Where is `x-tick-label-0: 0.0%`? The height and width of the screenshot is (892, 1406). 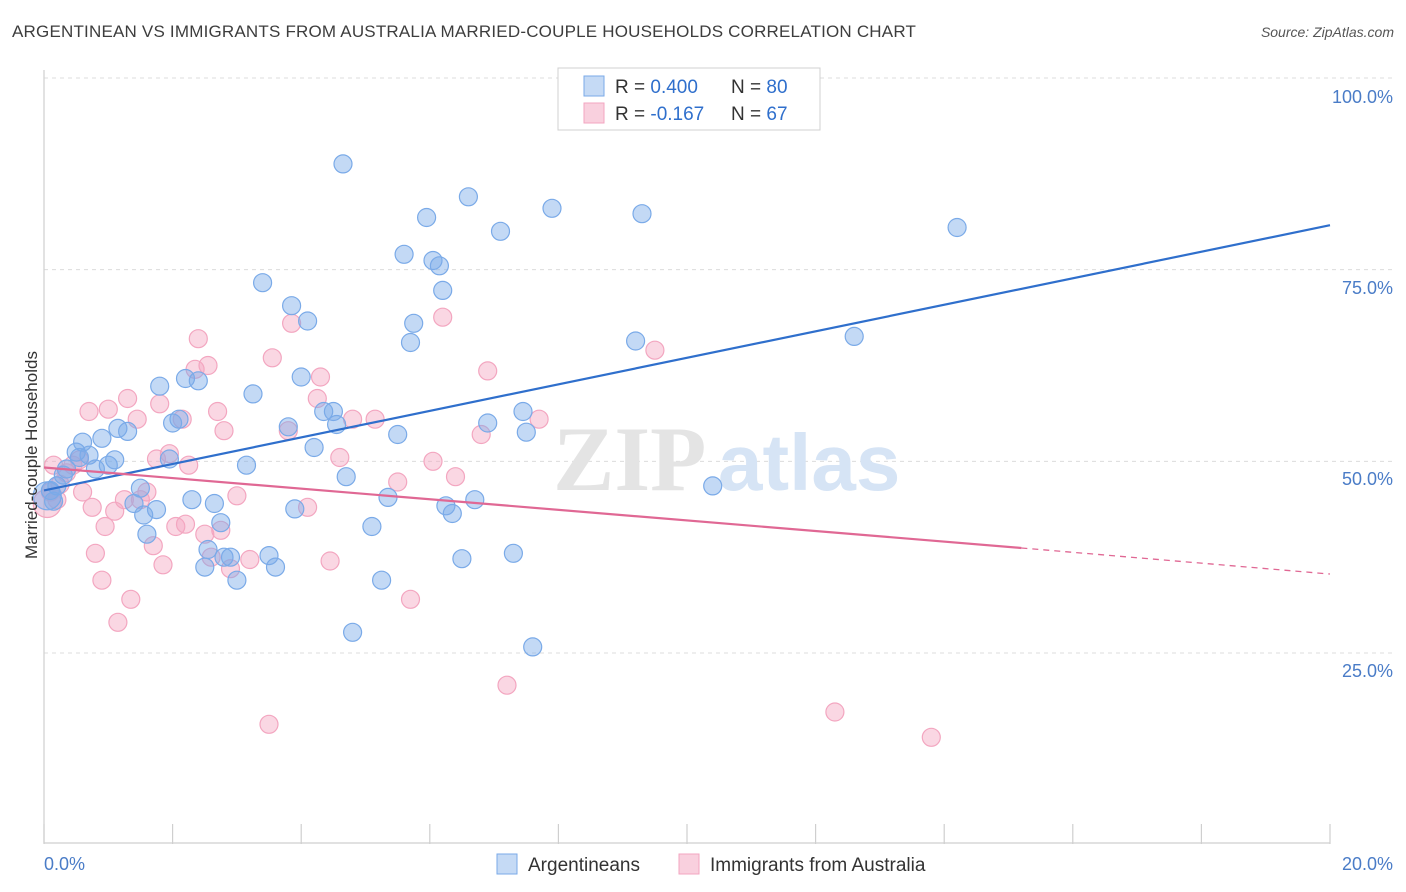 x-tick-label-0: 0.0% is located at coordinates (64, 864).